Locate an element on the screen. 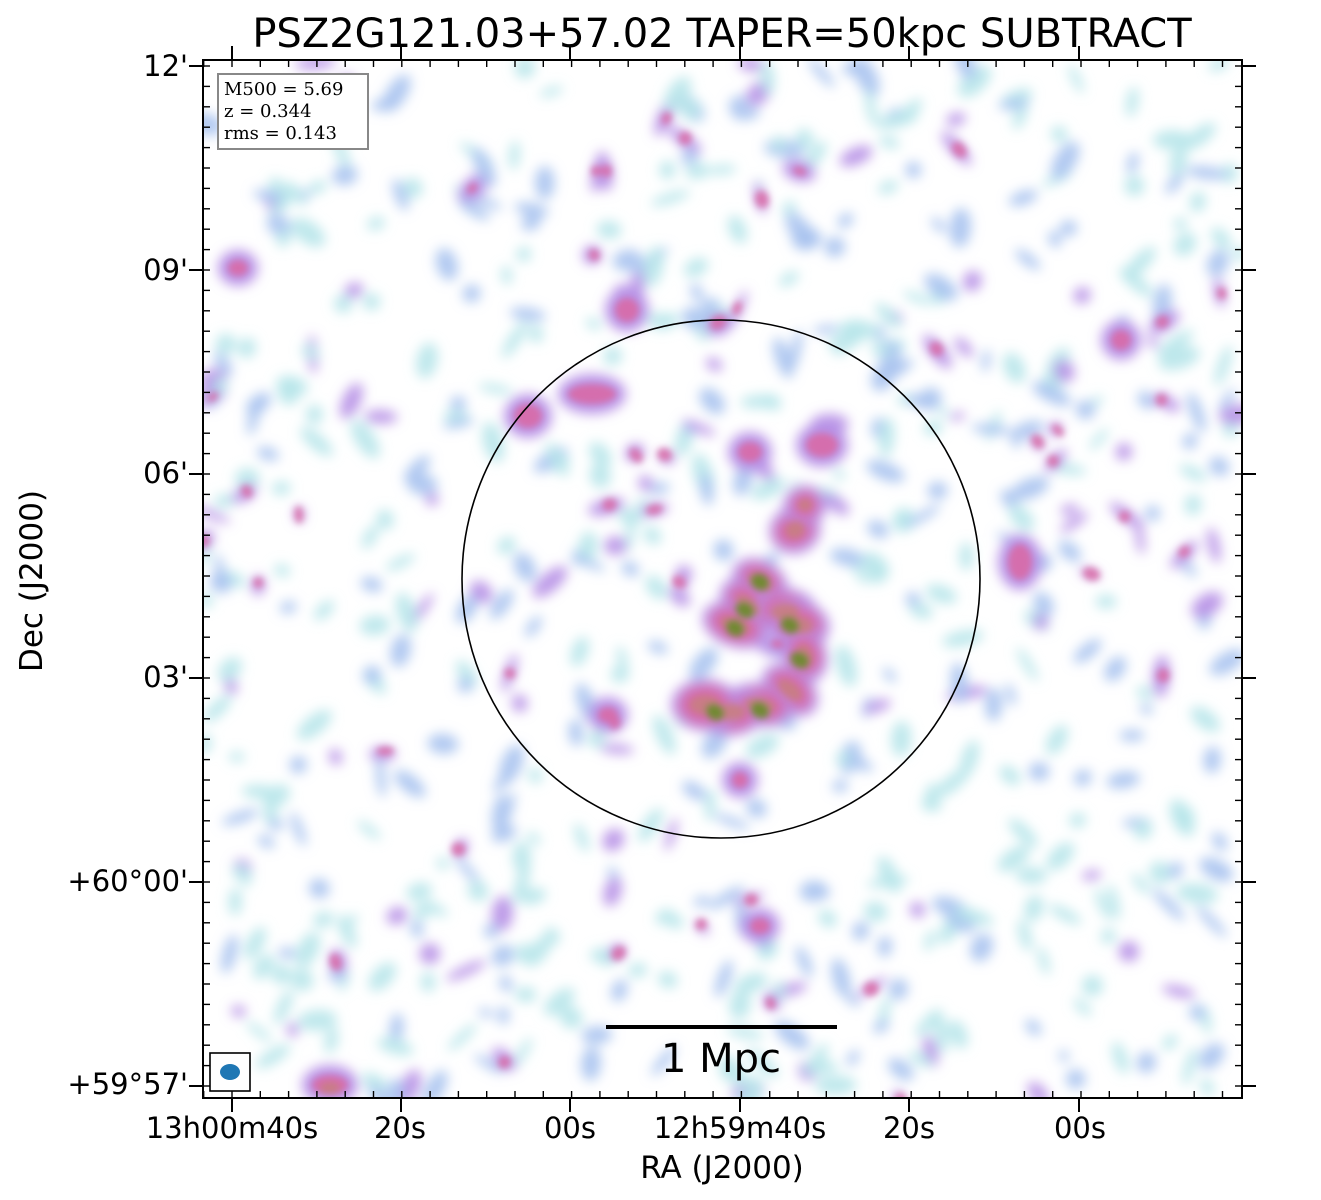 The height and width of the screenshot is (1200, 1321). y-tick-label: 09' is located at coordinates (165, 270).